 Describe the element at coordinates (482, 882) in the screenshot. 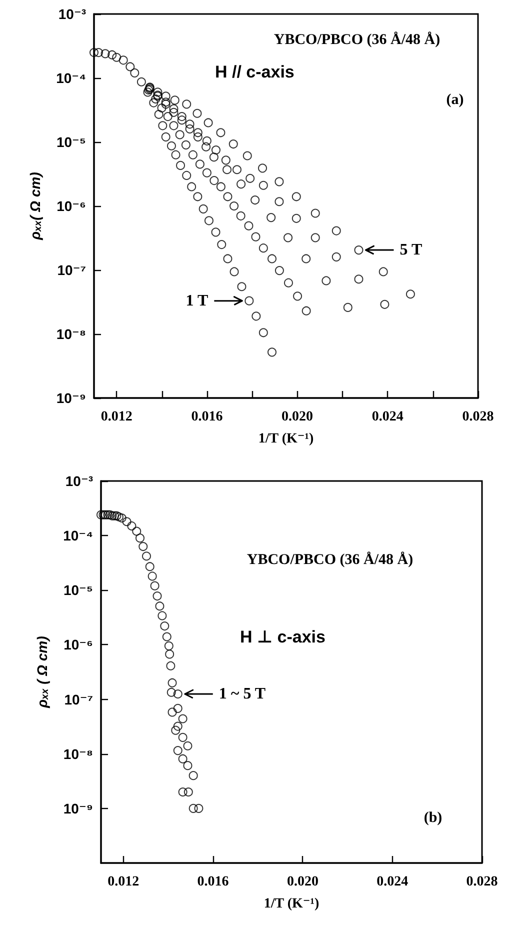

I see `x-tick-label: 0.028` at that location.